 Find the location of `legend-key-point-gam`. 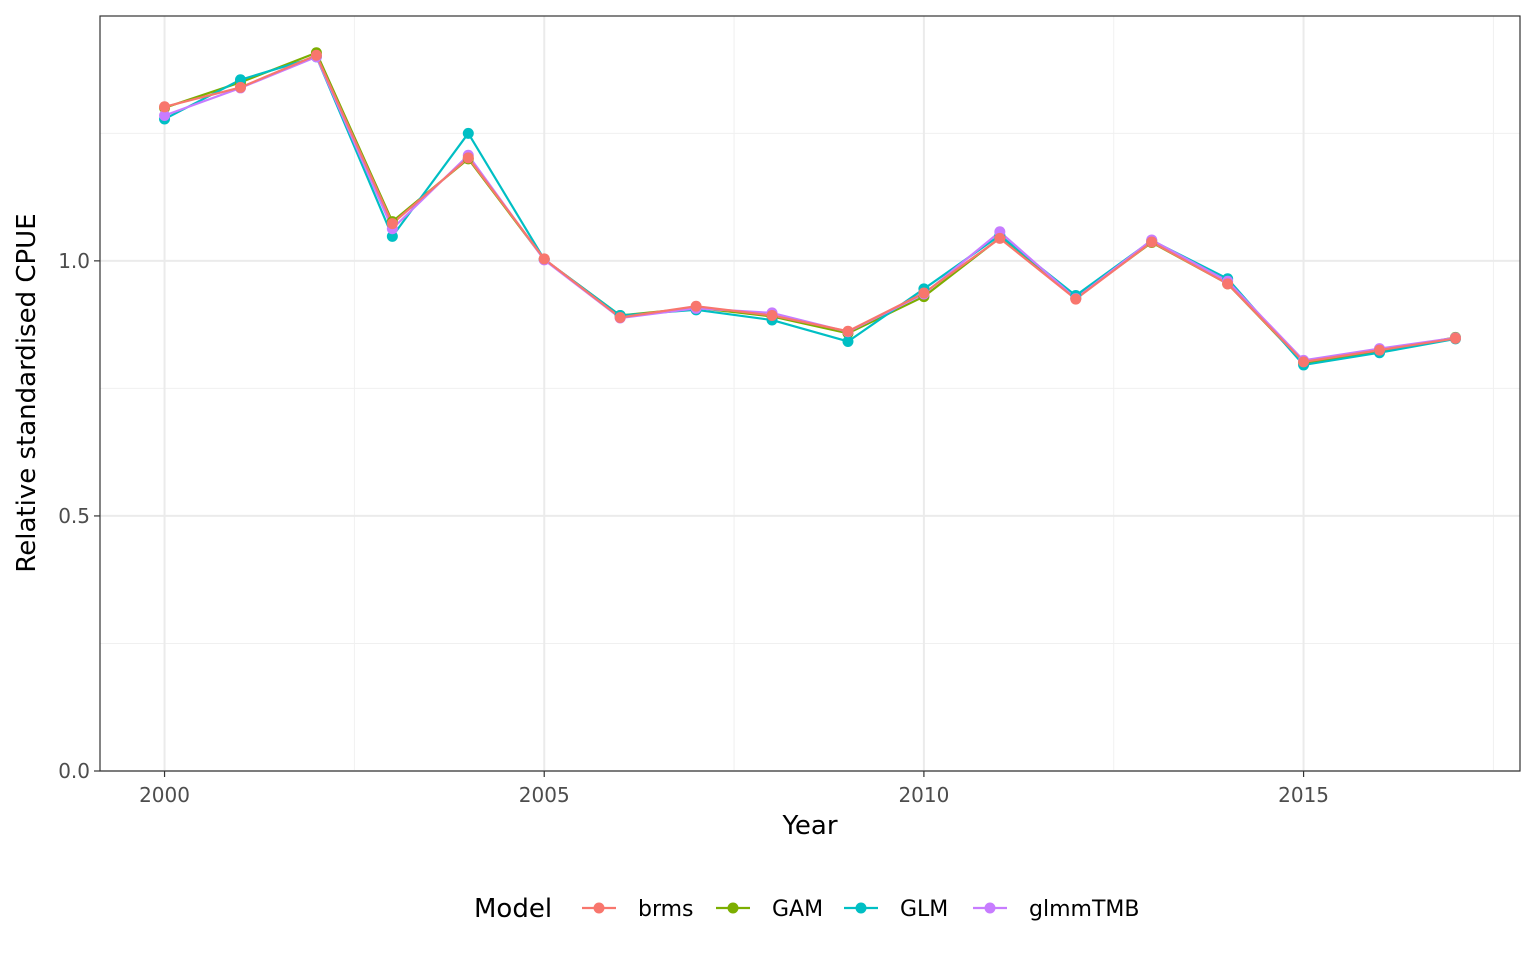

legend-key-point-gam is located at coordinates (733, 908).